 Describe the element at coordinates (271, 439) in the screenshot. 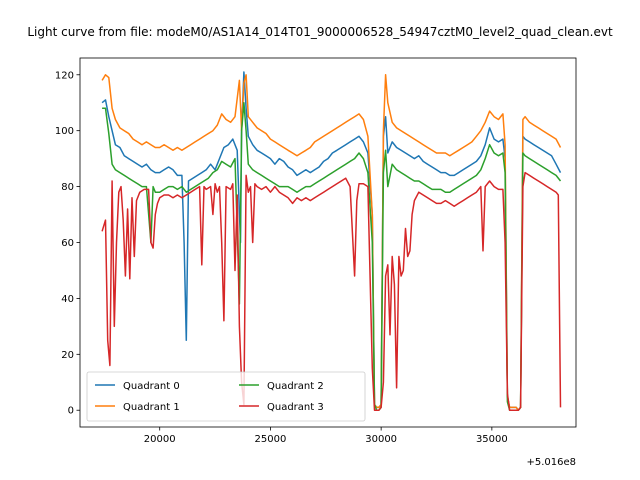

I see `x-tick-label: 25000` at that location.